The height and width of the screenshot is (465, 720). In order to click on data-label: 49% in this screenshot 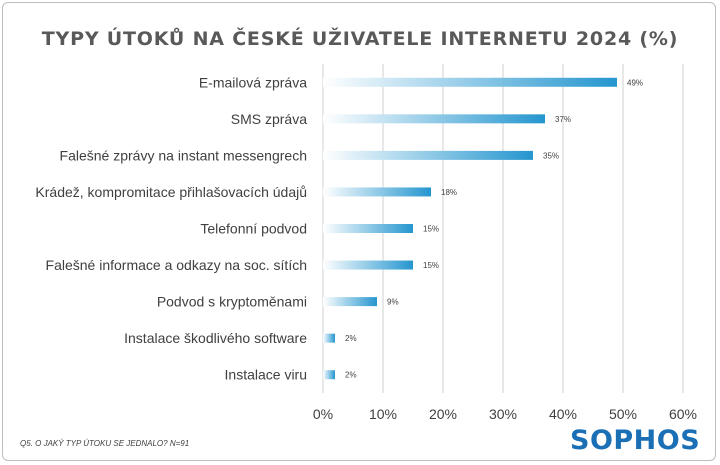, I will do `click(635, 82)`.